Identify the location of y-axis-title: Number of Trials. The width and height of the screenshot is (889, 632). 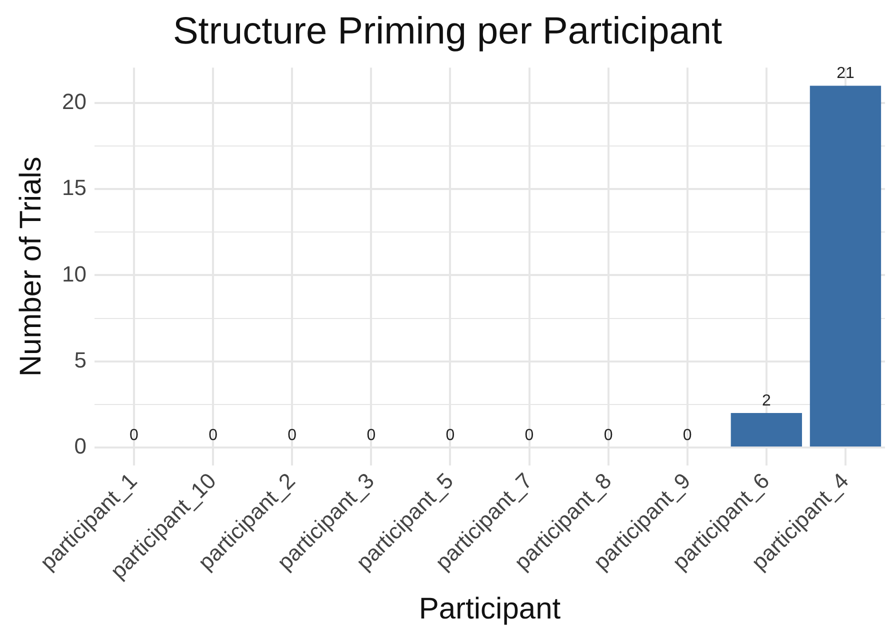
(31, 266).